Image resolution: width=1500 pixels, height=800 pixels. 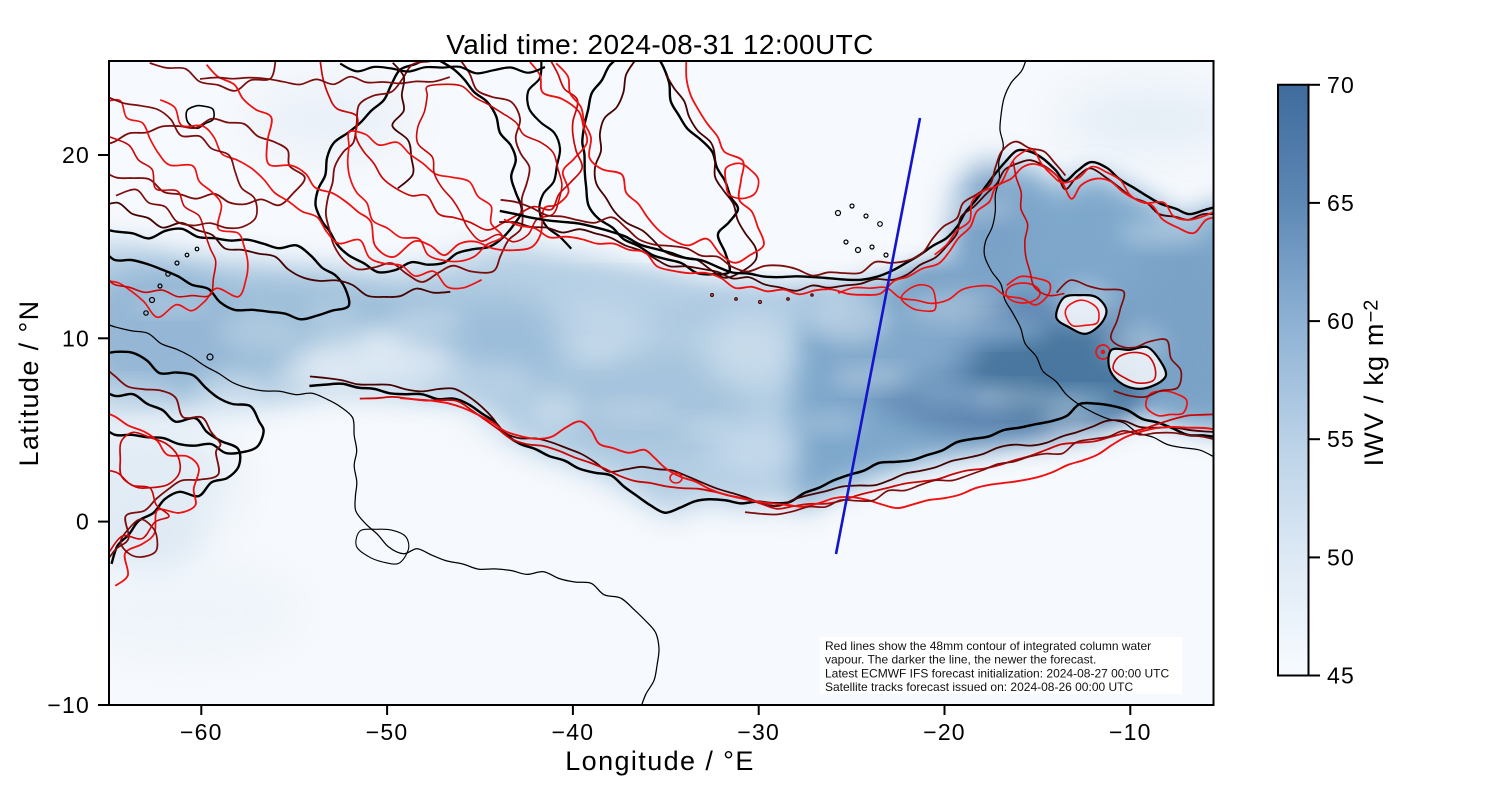 What do you see at coordinates (1341, 321) in the screenshot?
I see `svg-text: 60` at bounding box center [1341, 321].